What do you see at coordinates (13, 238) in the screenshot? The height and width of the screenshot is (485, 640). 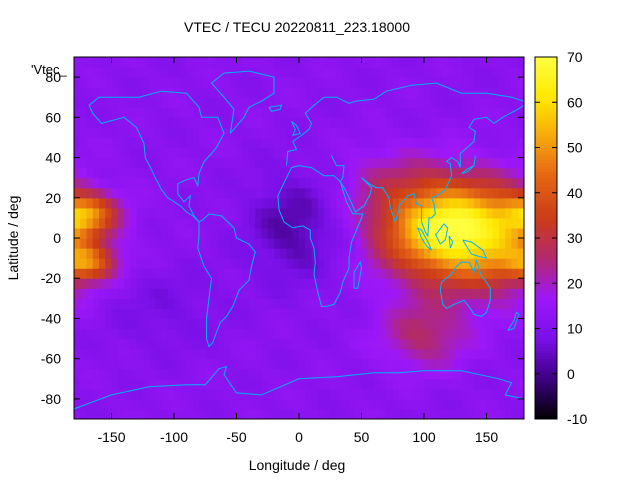 I see `y-axis-label: Latitude / deg` at bounding box center [13, 238].